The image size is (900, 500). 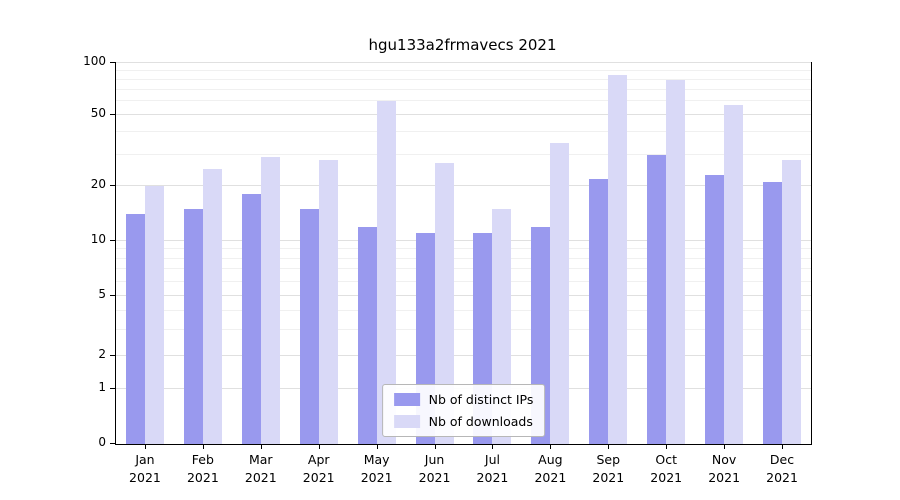 I want to click on legend-item-distinct-ips: Nb of distinct IPs, so click(x=463, y=399).